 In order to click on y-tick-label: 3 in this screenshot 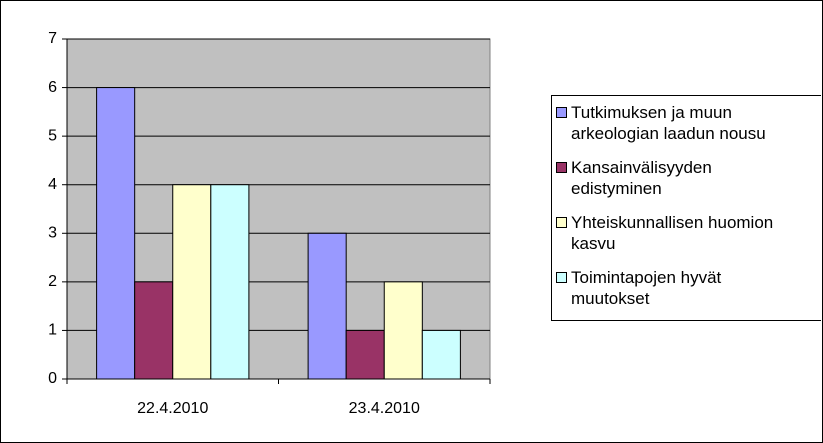, I will do `click(52, 233)`.